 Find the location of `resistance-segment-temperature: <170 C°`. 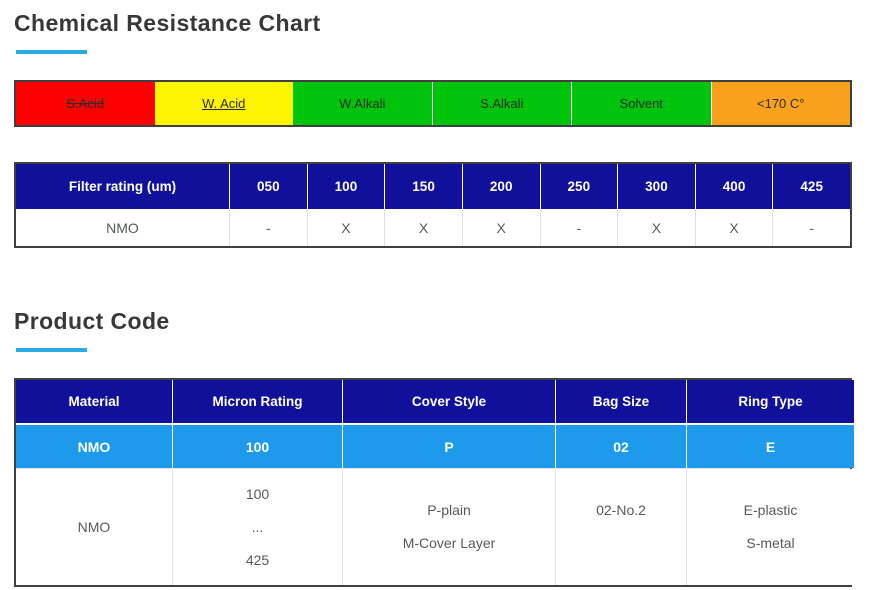

resistance-segment-temperature: <170 C° is located at coordinates (780, 103).